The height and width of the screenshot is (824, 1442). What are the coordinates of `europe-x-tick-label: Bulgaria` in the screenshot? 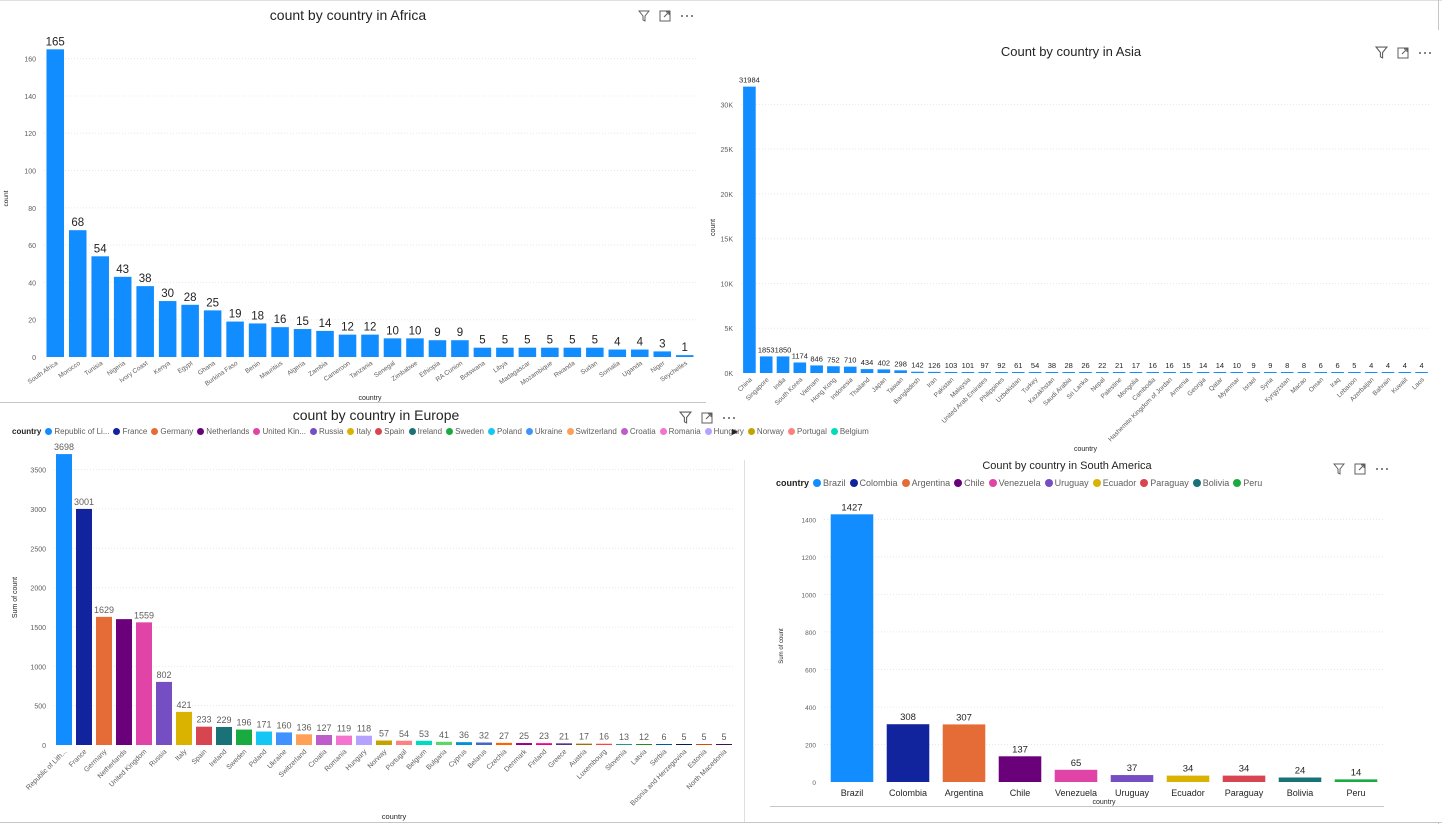 It's located at (436, 759).